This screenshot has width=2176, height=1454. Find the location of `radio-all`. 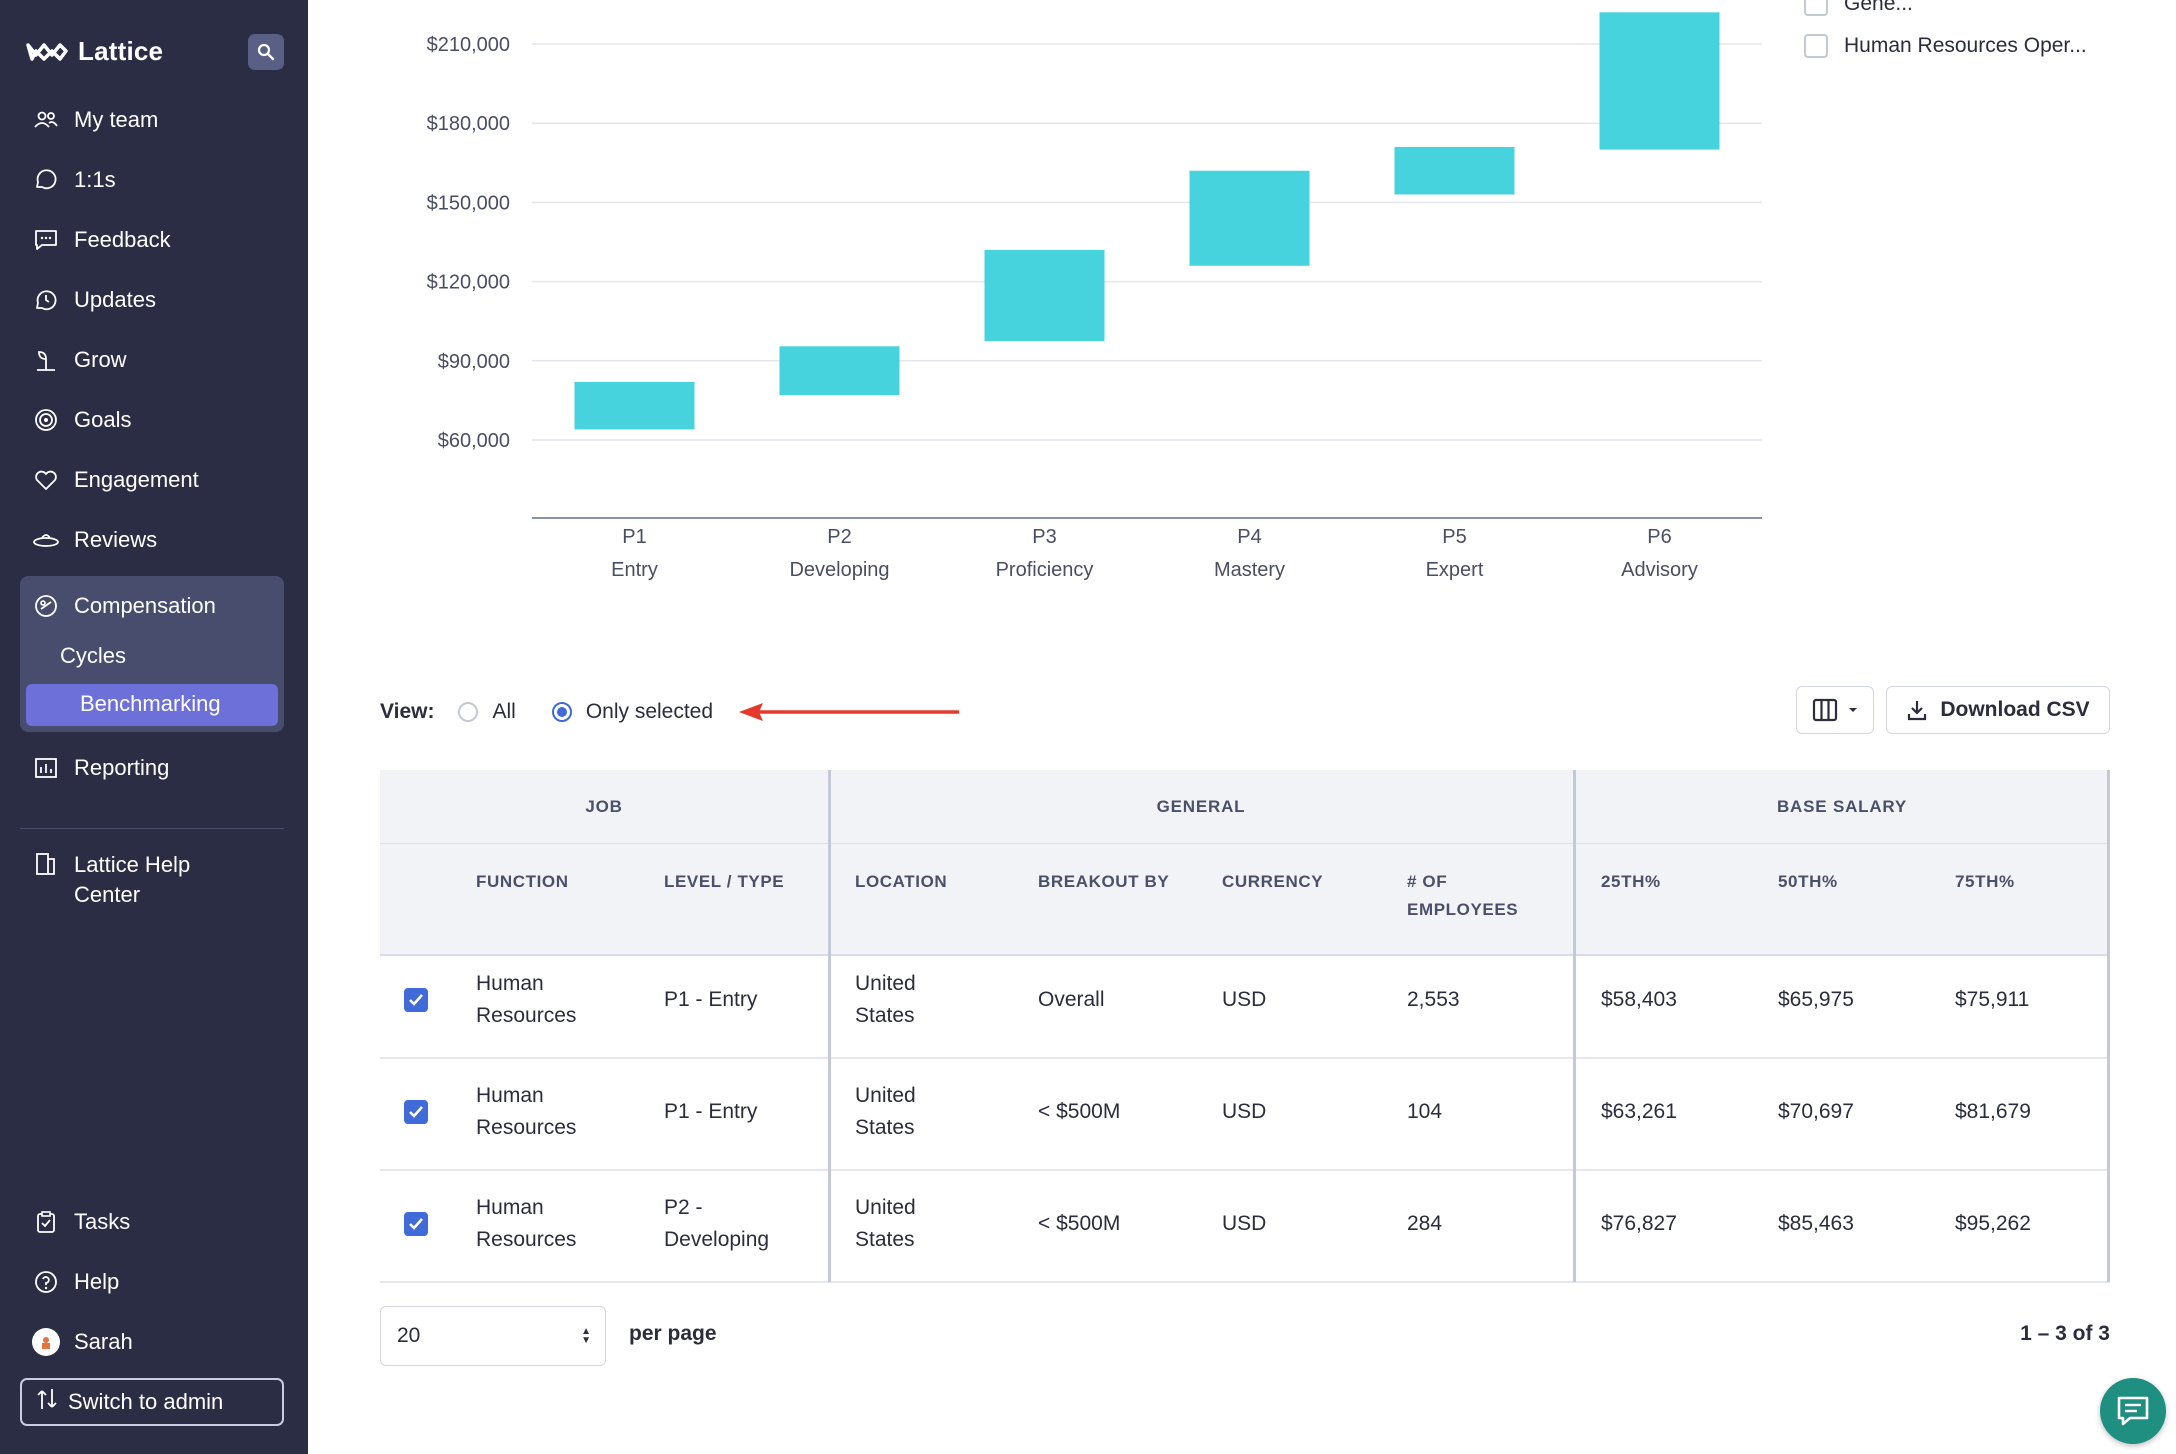

radio-all is located at coordinates (468, 712).